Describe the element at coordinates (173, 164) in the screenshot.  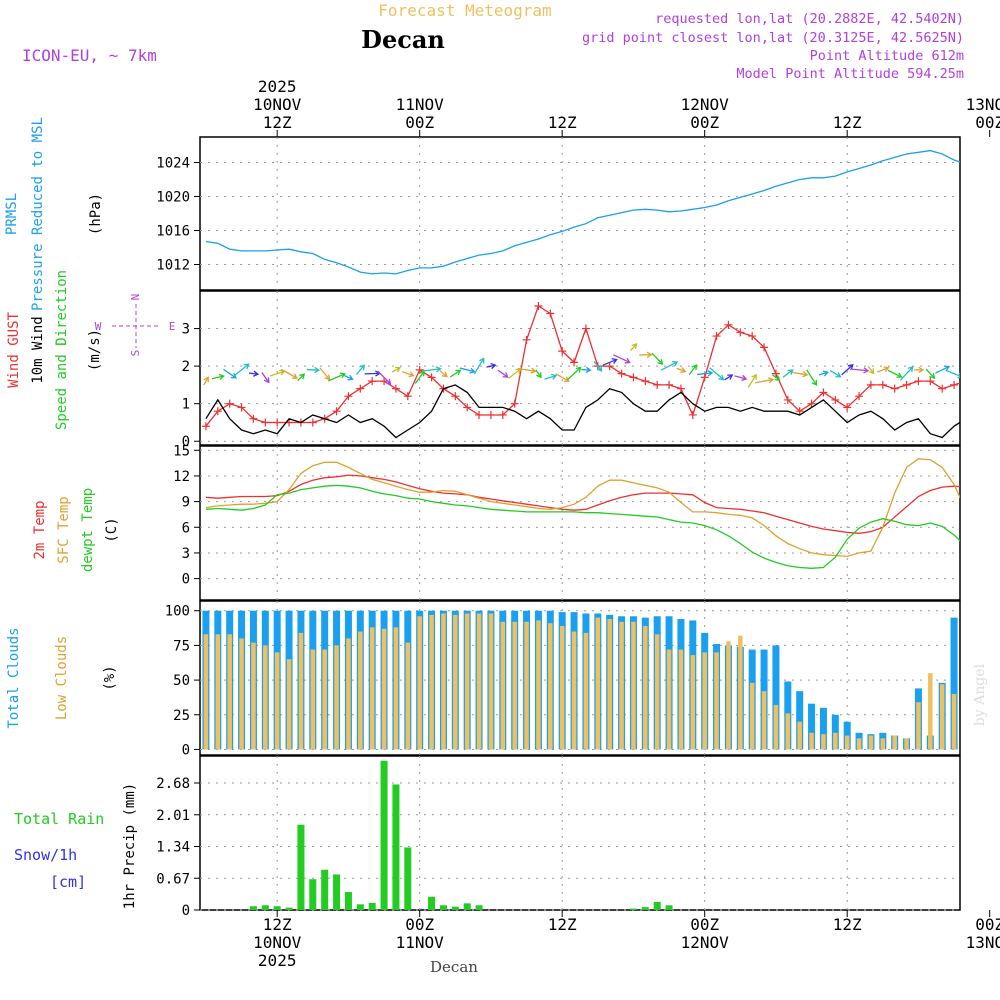
I see `y-tick-label: 1024` at that location.